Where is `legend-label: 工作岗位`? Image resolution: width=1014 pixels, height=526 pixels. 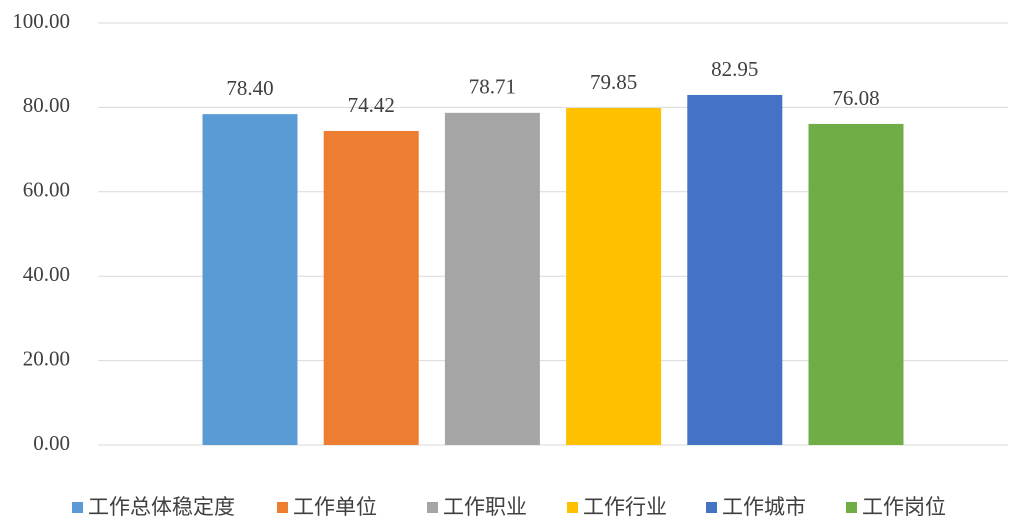 legend-label: 工作岗位 is located at coordinates (904, 507).